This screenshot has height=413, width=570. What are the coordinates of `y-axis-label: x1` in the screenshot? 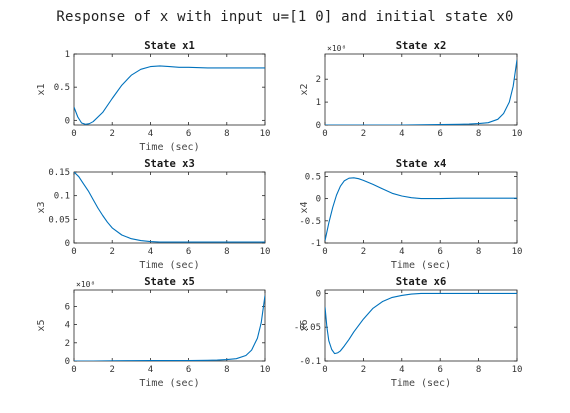 It's located at (41, 89).